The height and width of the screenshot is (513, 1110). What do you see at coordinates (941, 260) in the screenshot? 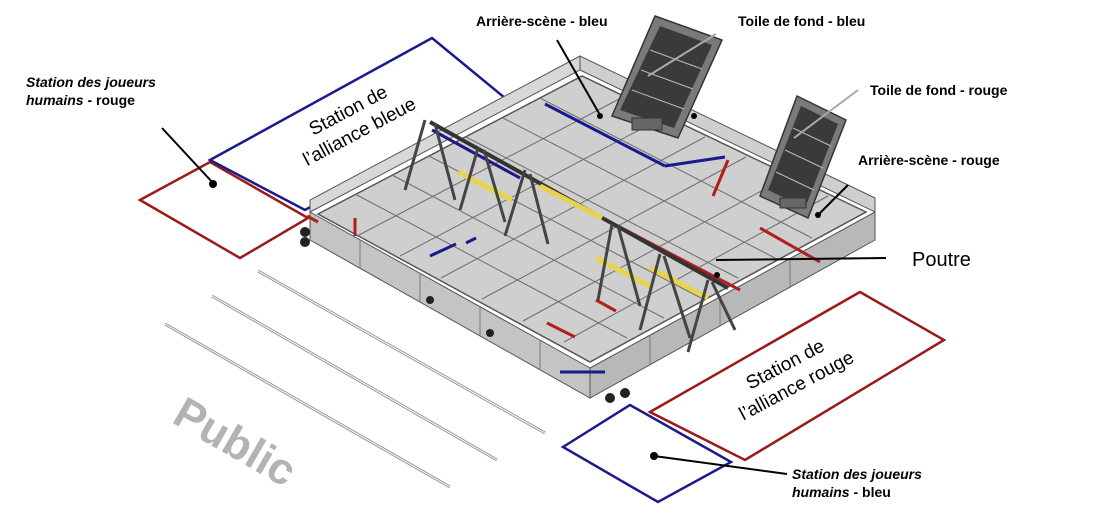
I see `label-beam: Poutre` at bounding box center [941, 260].